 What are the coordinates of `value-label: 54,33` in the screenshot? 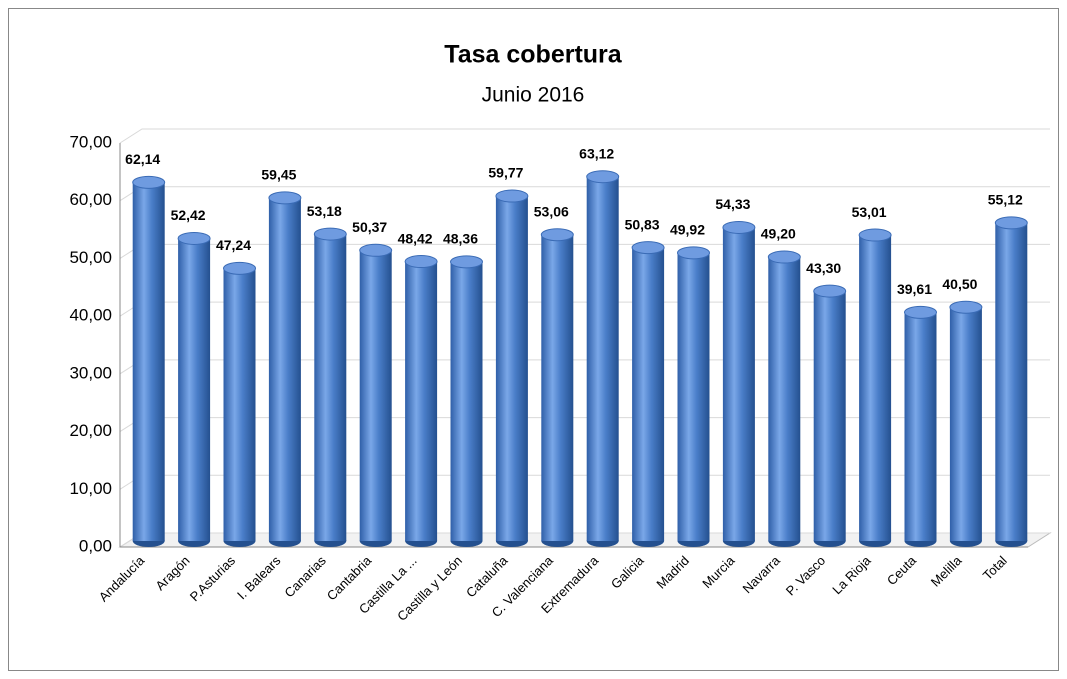 It's located at (732, 204).